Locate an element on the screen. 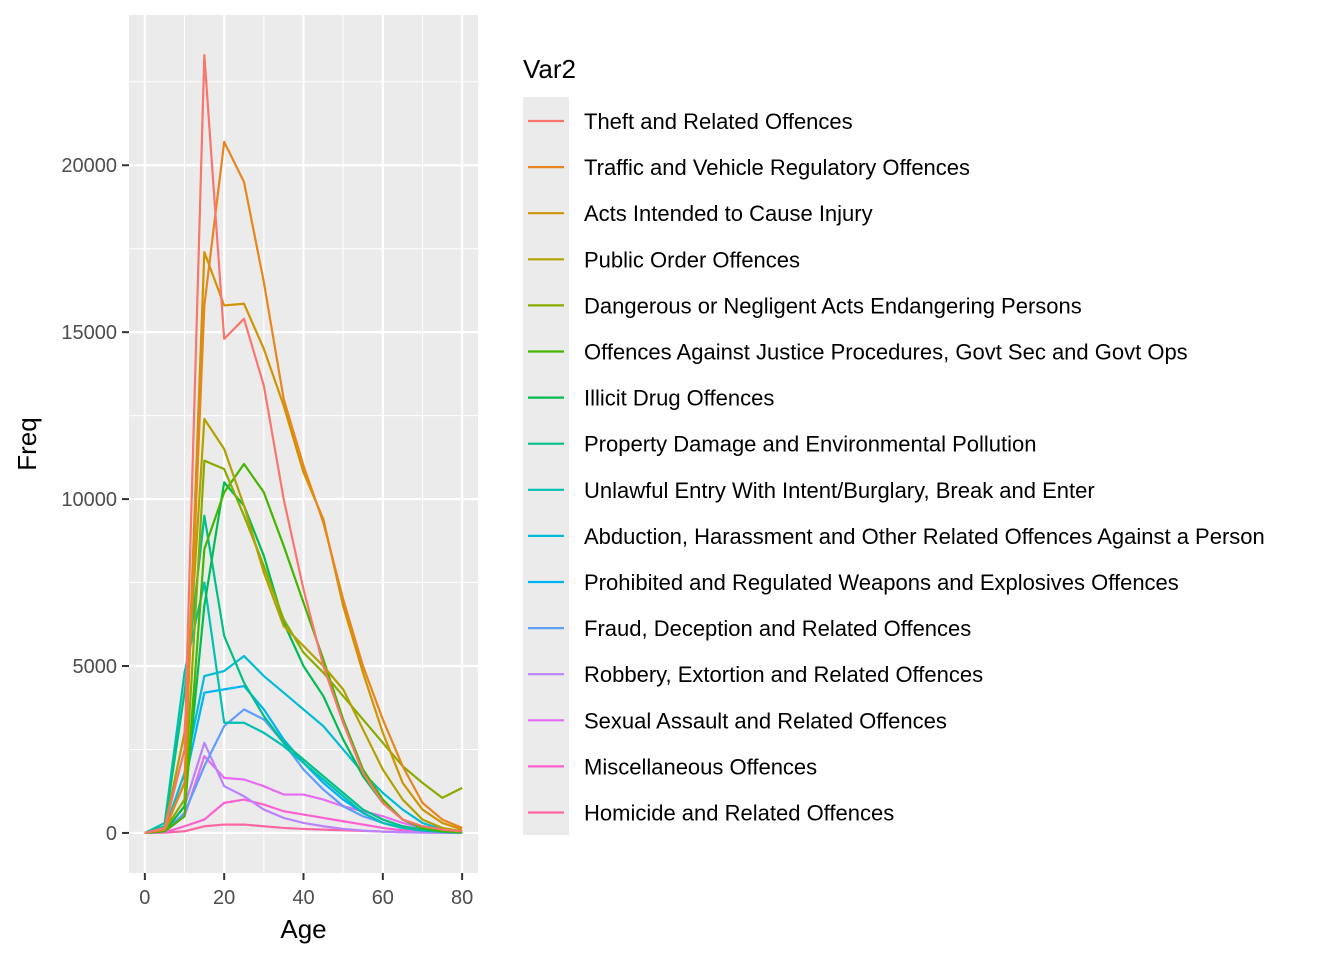 This screenshot has width=1344, height=960. y-axis: 0 5000 10000 15000 20000 is located at coordinates (95, 500).